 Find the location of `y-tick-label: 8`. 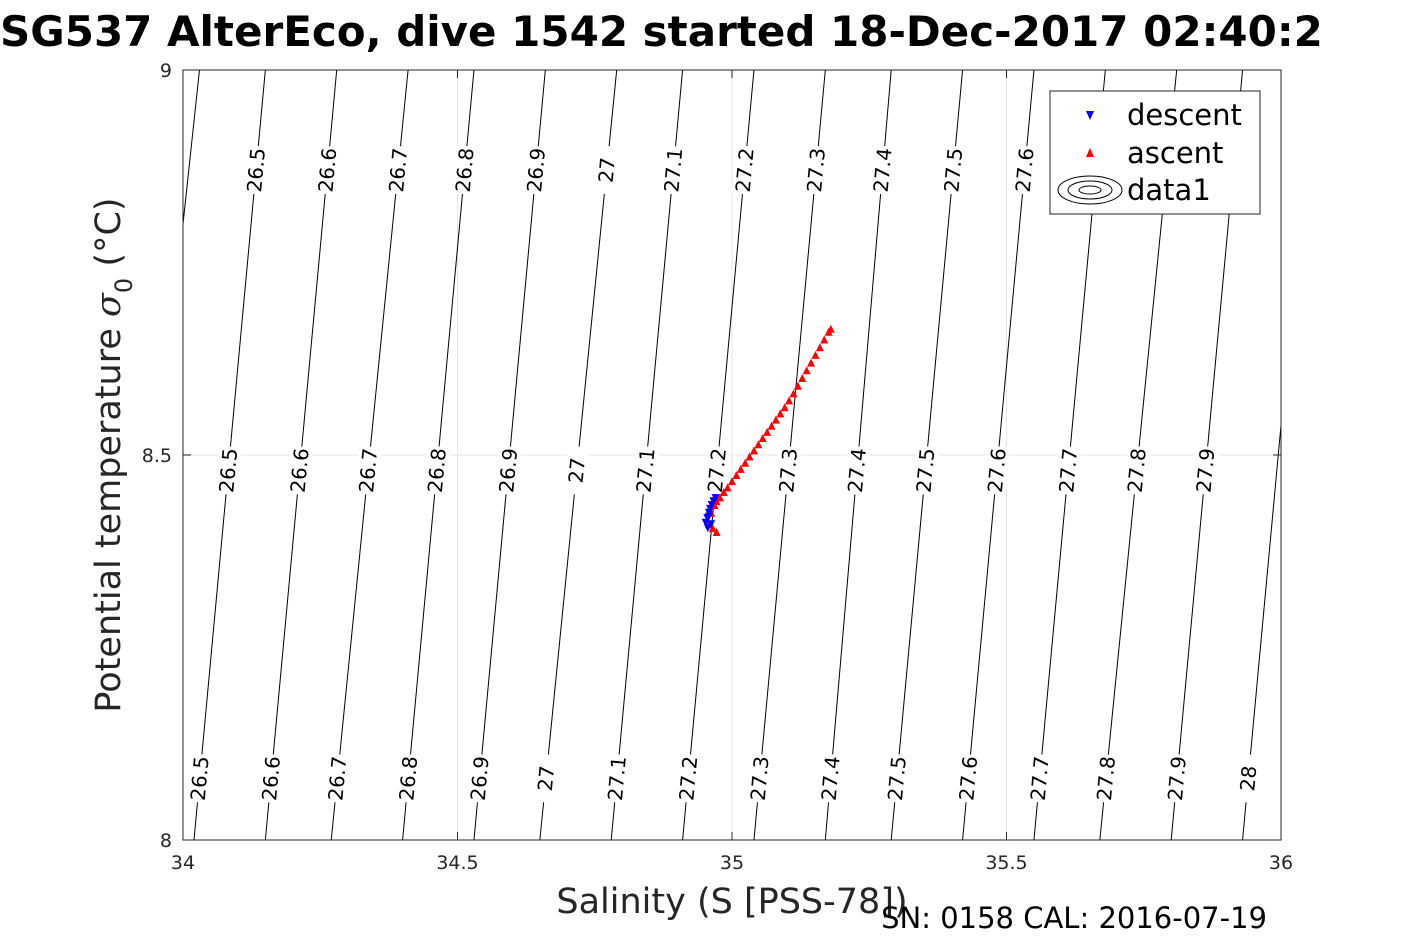

y-tick-label: 8 is located at coordinates (166, 841).